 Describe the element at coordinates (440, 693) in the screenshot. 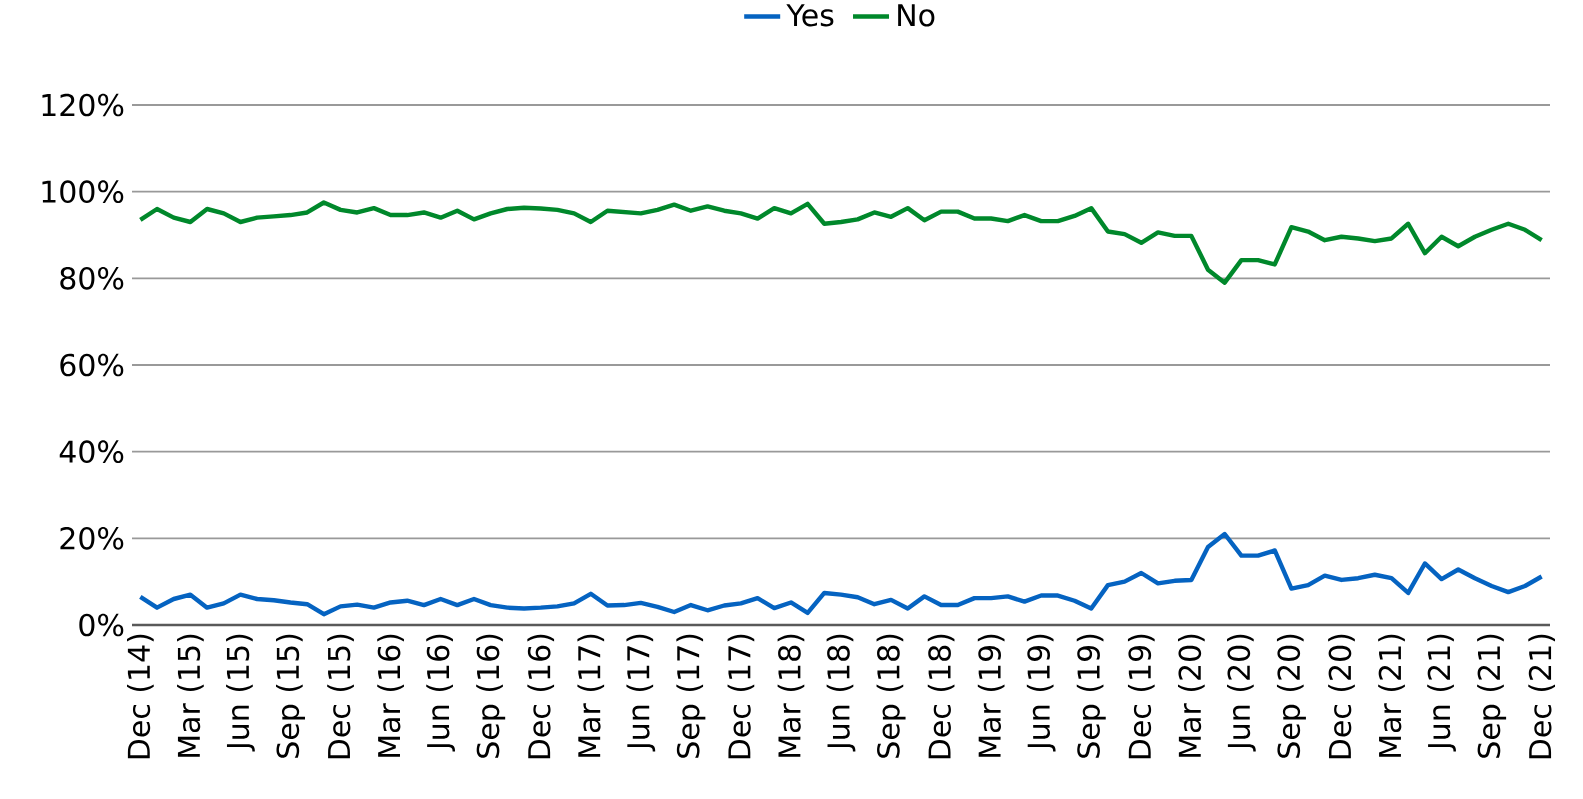

I see `x-tick-label: Jun (16)` at that location.